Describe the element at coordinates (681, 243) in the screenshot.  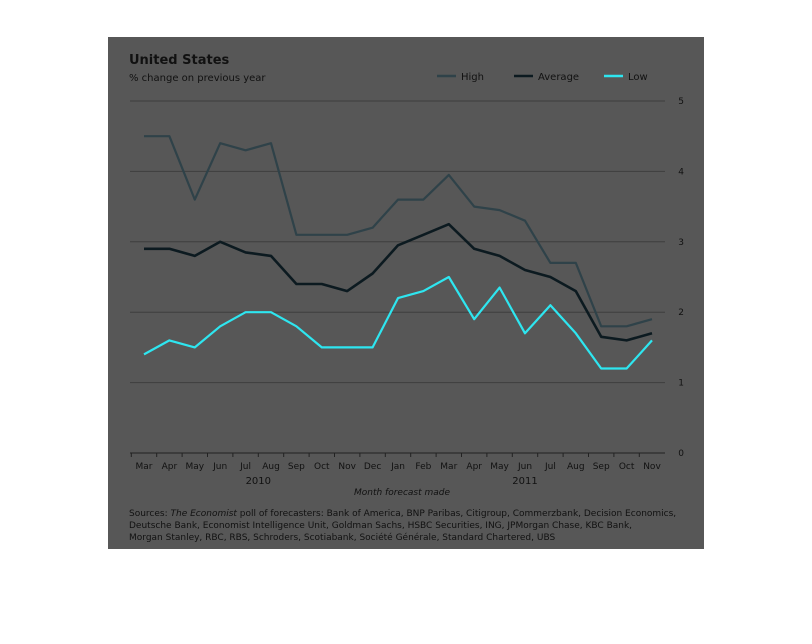
I see `y-tick-label: 3` at that location.